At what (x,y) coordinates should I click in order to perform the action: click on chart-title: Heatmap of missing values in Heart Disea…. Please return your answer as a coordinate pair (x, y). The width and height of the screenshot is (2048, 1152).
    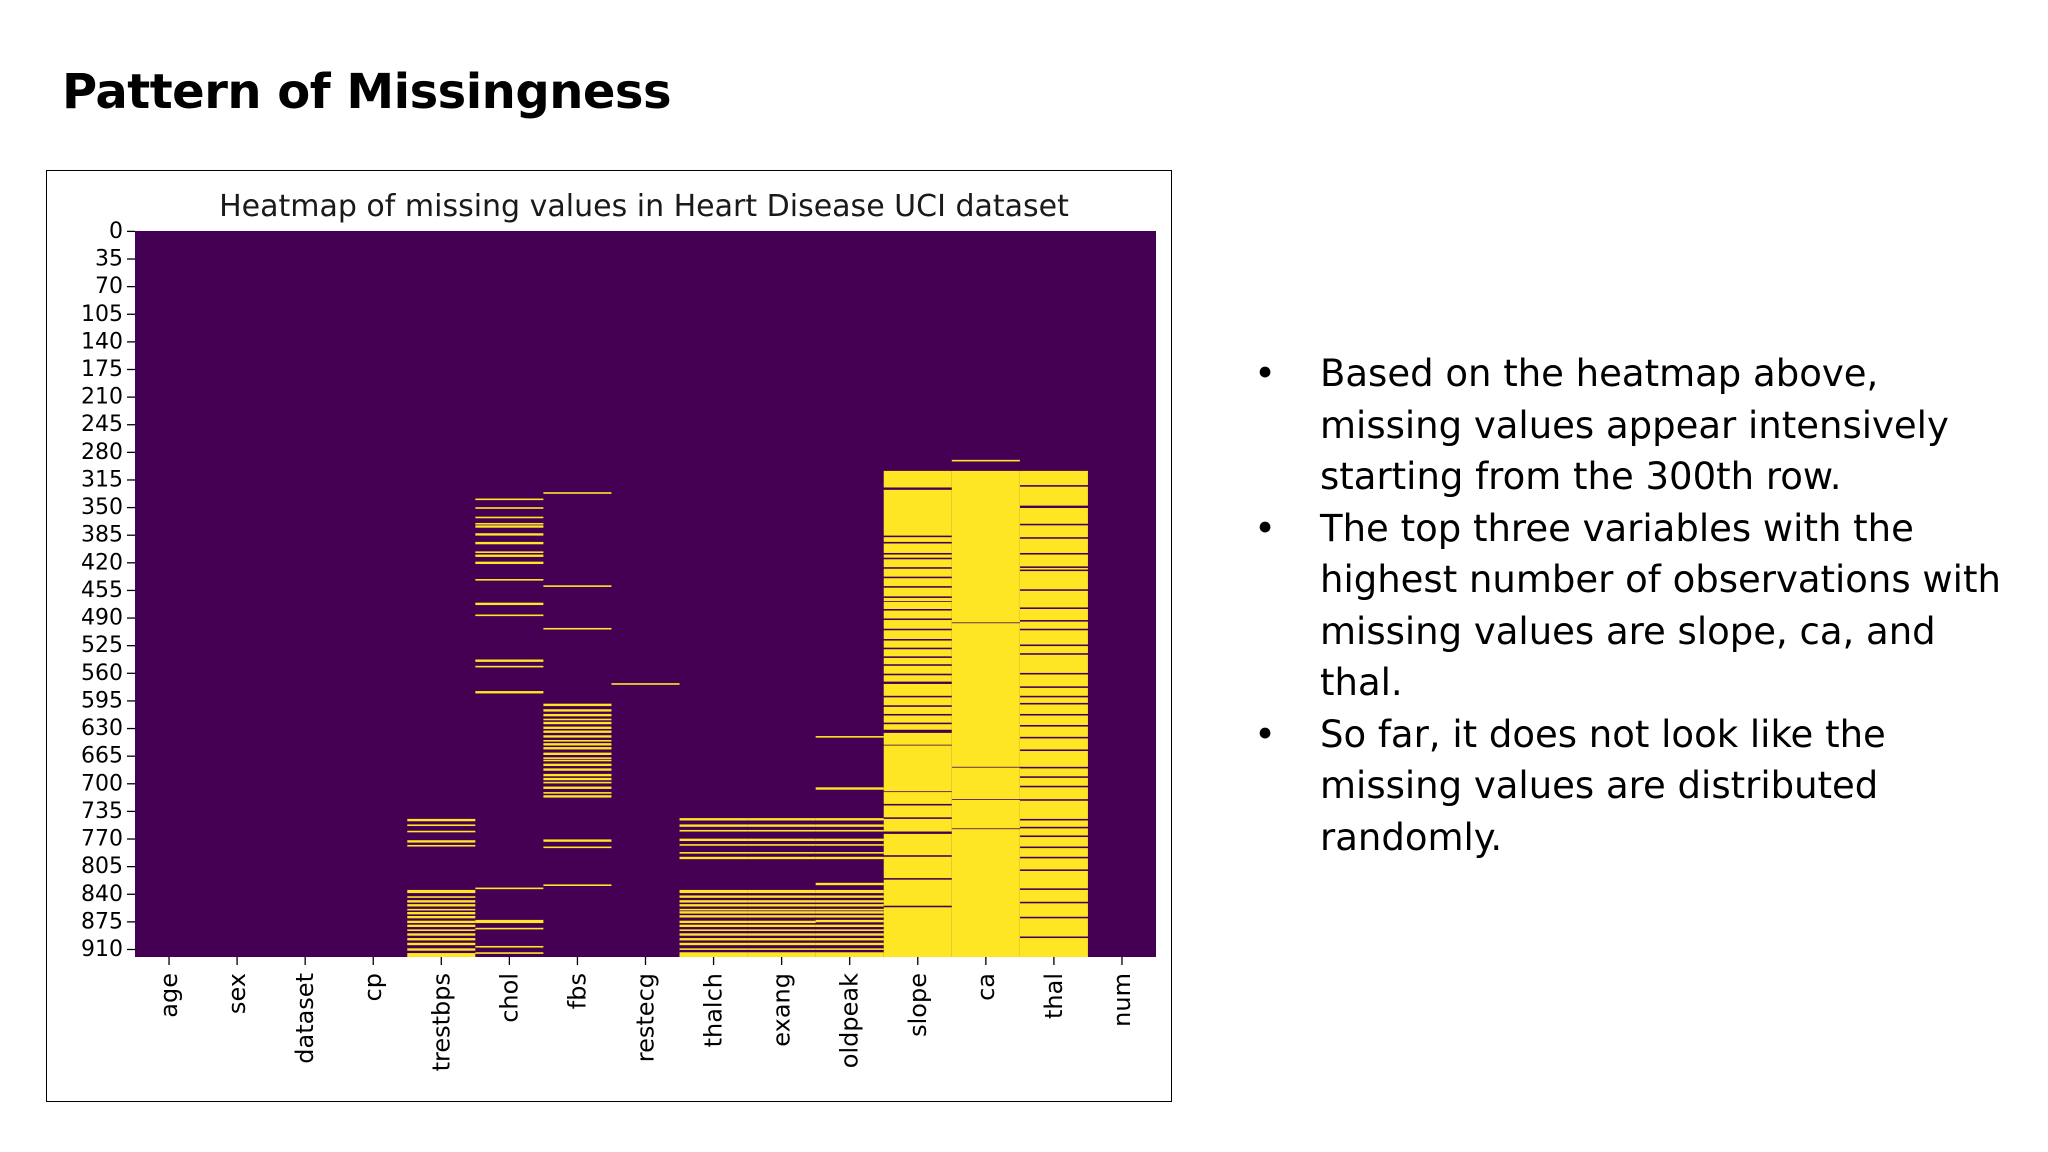
    Looking at the image, I should click on (644, 206).